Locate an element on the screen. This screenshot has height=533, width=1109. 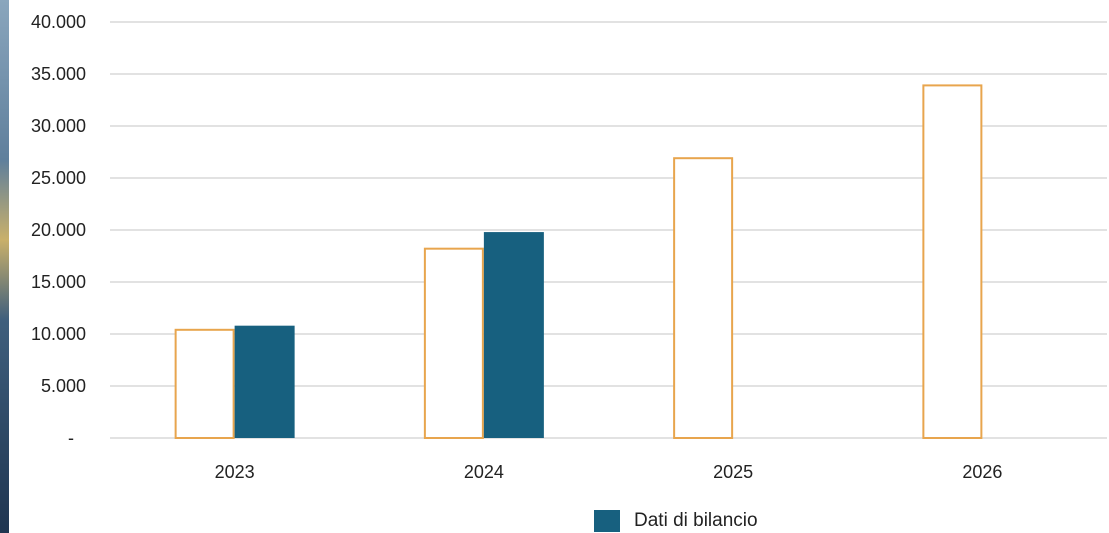
legend-swatch-dati-di-bilancio is located at coordinates (607, 521).